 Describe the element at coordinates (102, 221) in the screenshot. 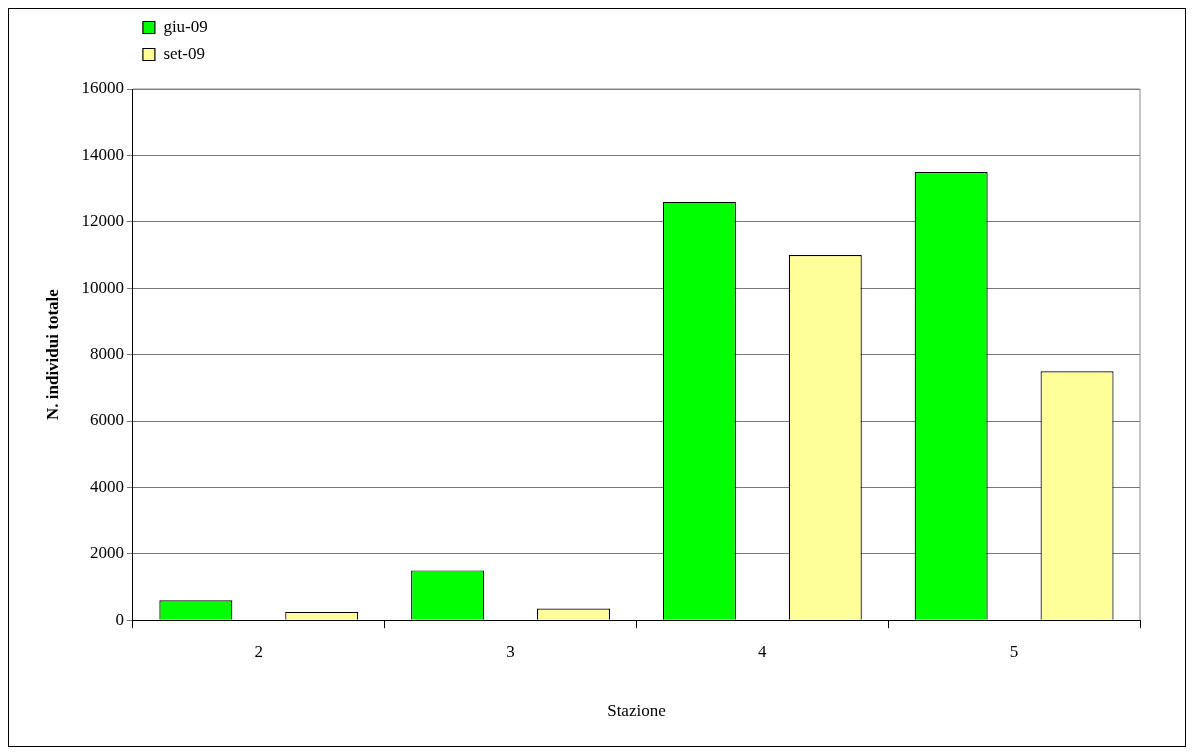

I see `y-tick-label: 12000` at that location.